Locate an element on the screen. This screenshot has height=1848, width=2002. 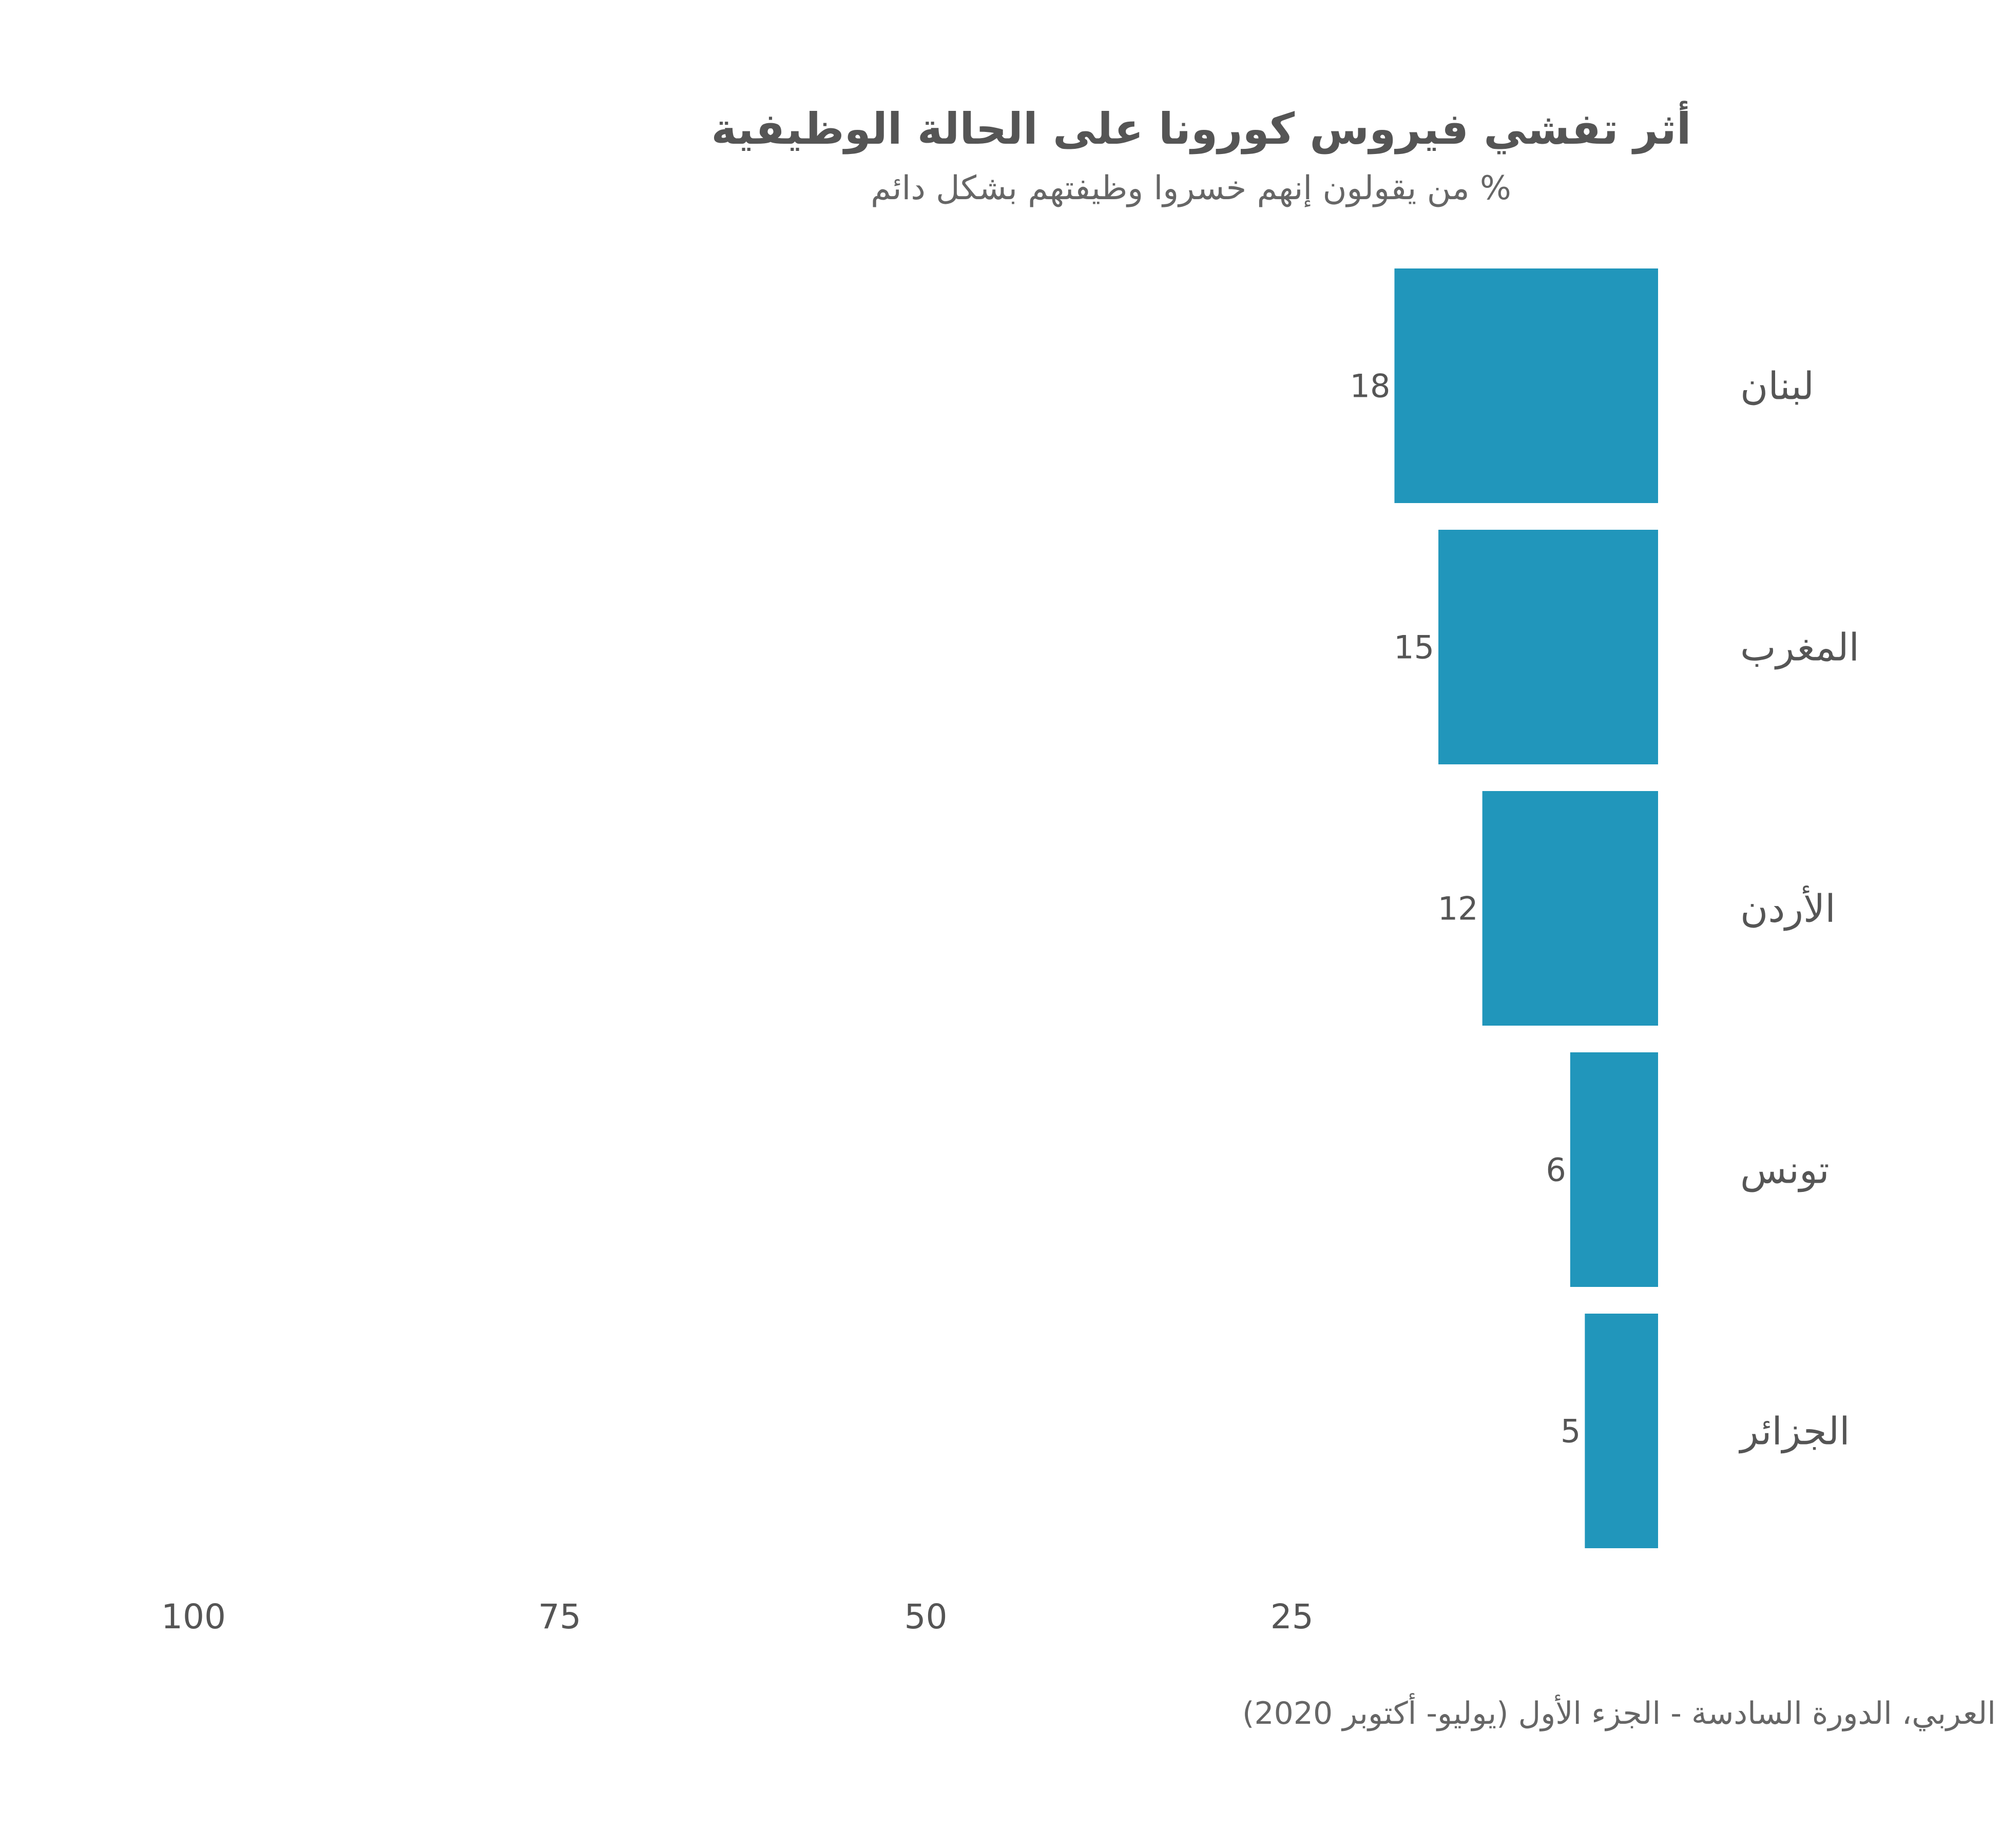
category-label-0: لبنان is located at coordinates (1777, 386).